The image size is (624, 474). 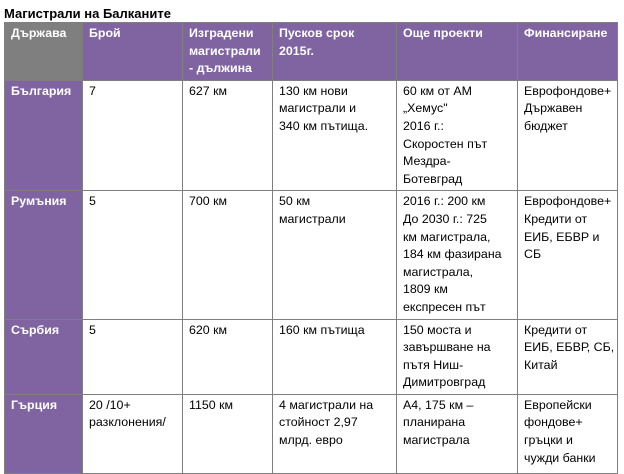 What do you see at coordinates (437, 329) in the screenshot?
I see `cell-line: 150 моста и` at bounding box center [437, 329].